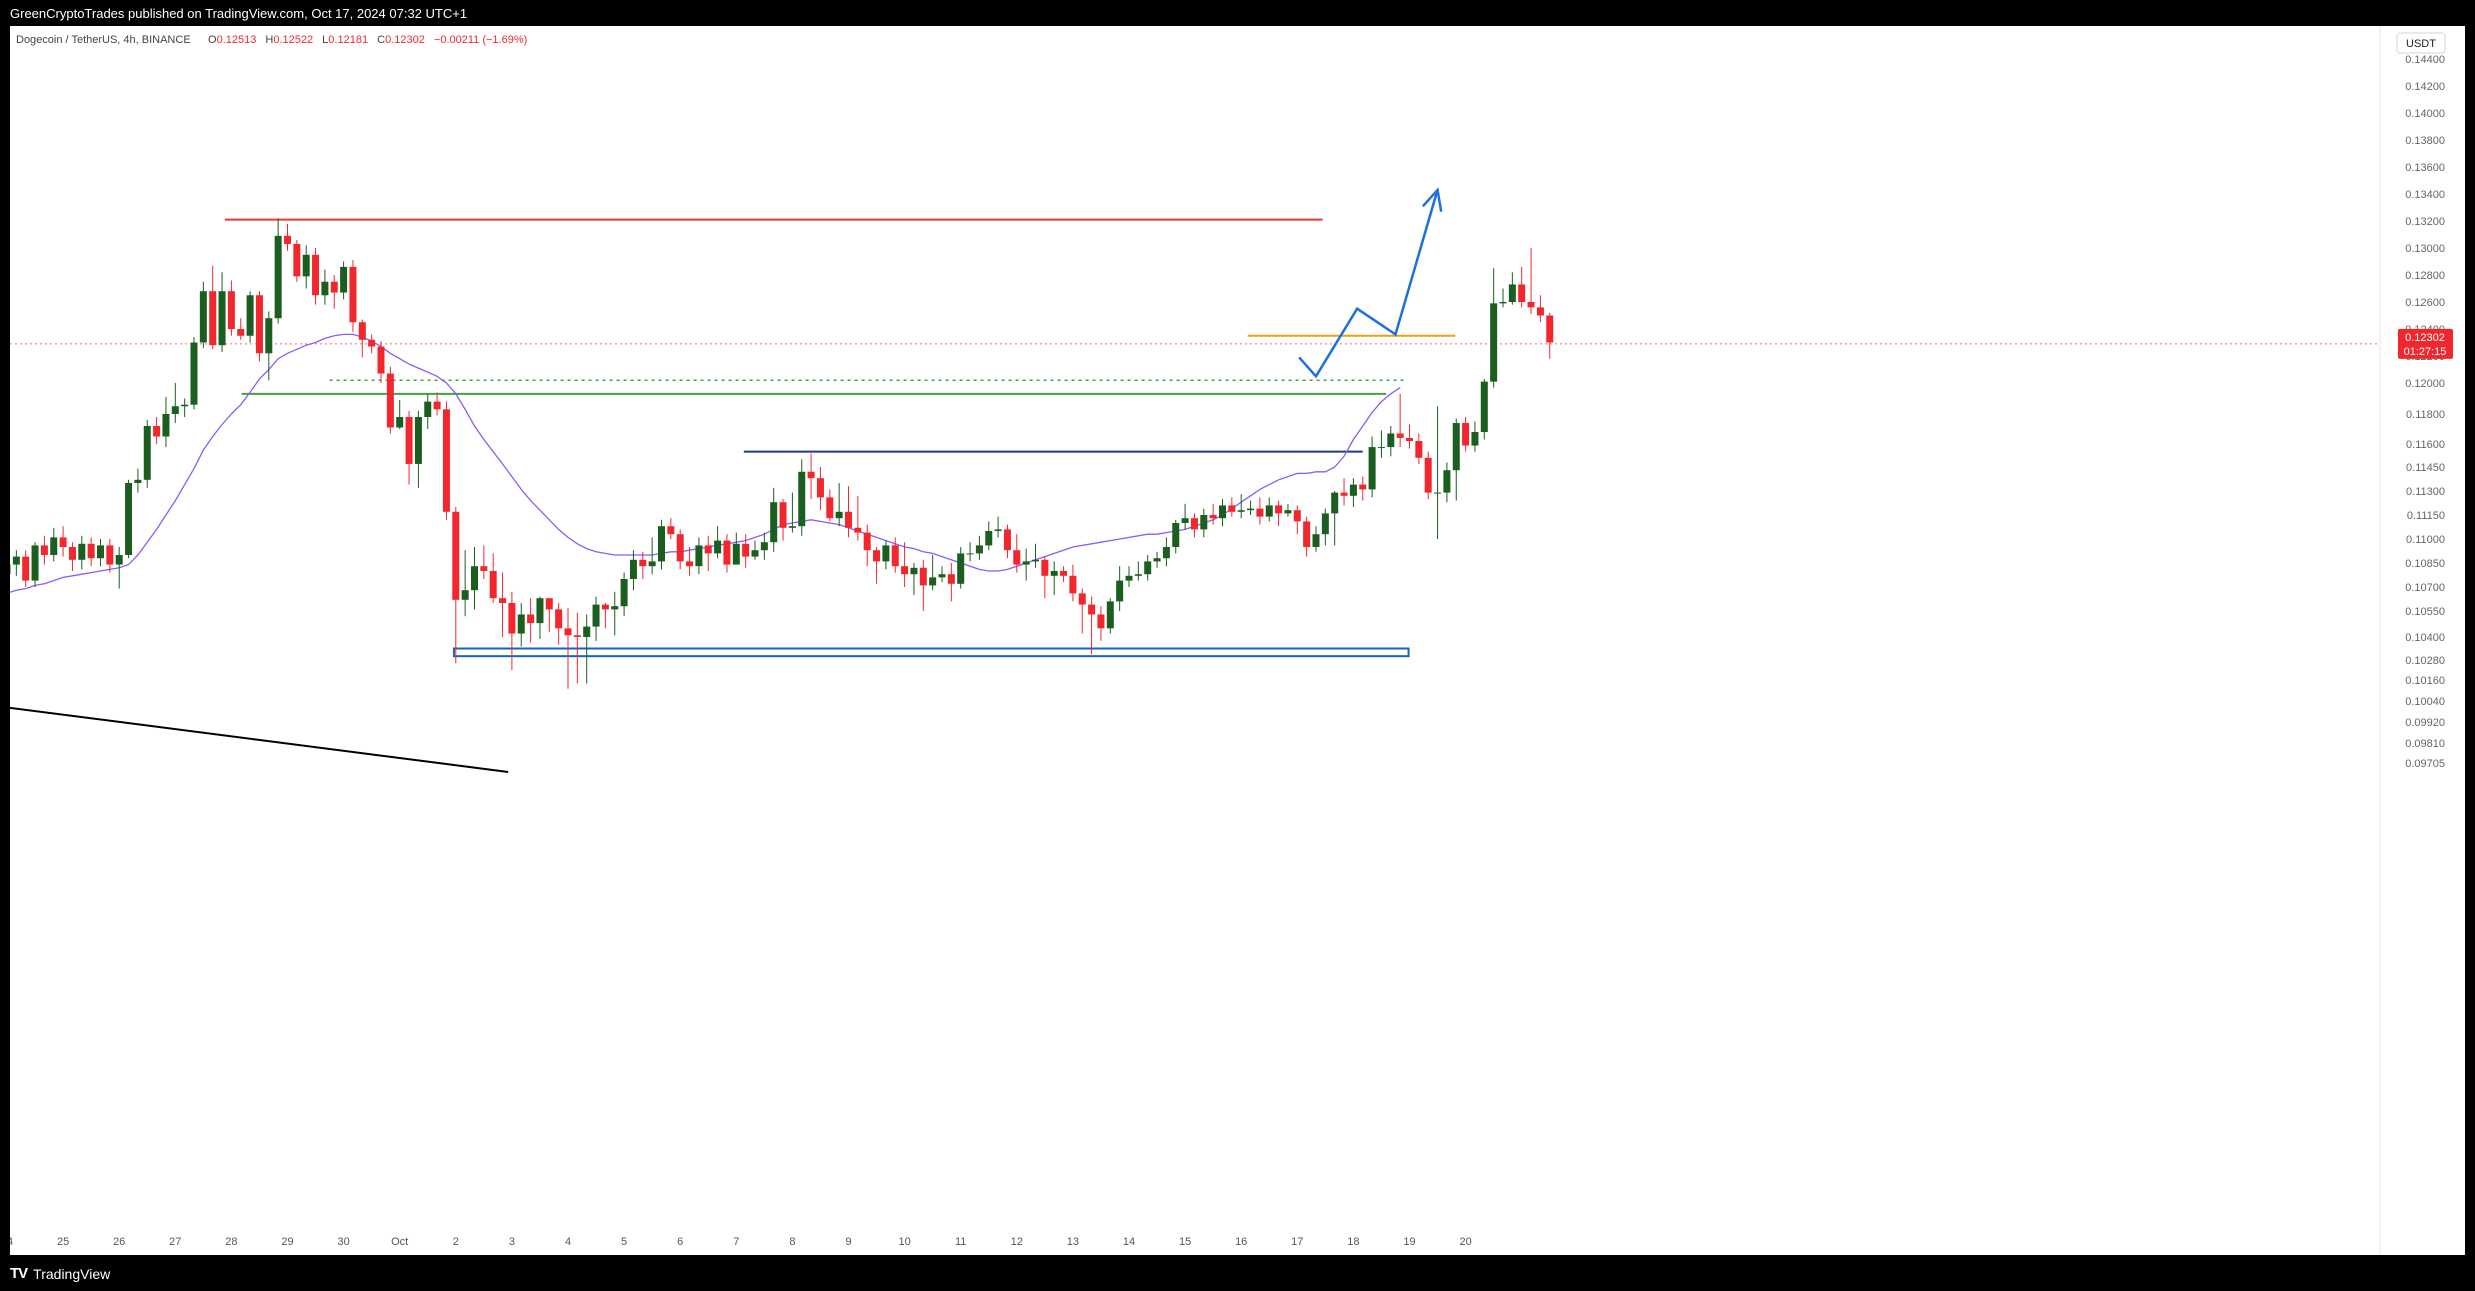 The height and width of the screenshot is (1291, 2475). I want to click on y-tick-label: 0.10700, so click(2425, 588).